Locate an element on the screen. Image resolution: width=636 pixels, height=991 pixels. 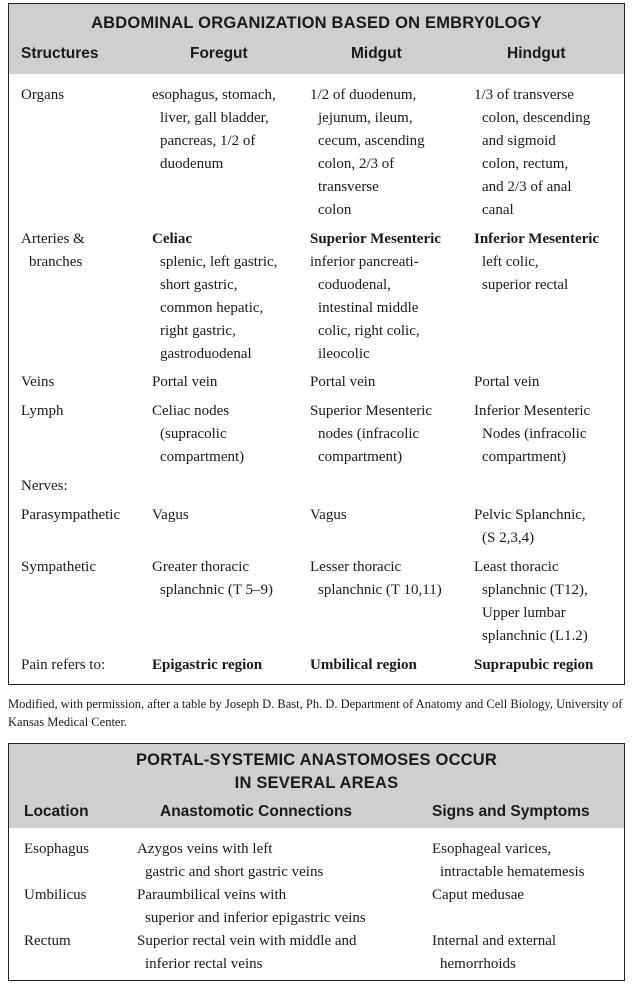
col-header-midgut: Midgut is located at coordinates (376, 53).